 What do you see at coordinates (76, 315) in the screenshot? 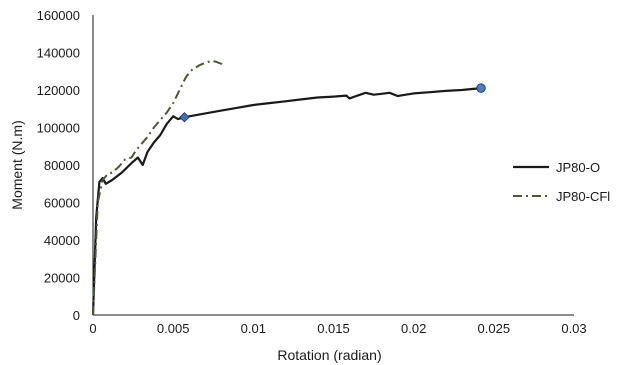
I see `y-tick-label: 0` at bounding box center [76, 315].